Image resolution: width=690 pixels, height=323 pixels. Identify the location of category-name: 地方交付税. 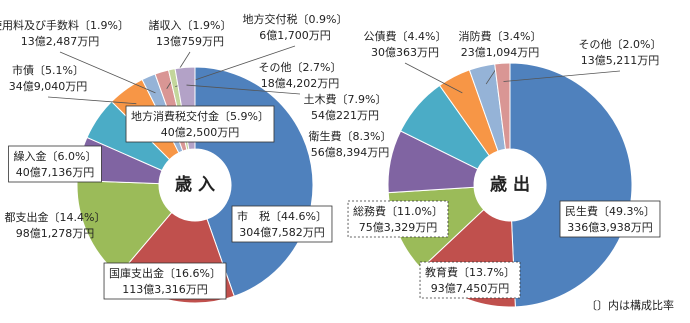
(270, 19).